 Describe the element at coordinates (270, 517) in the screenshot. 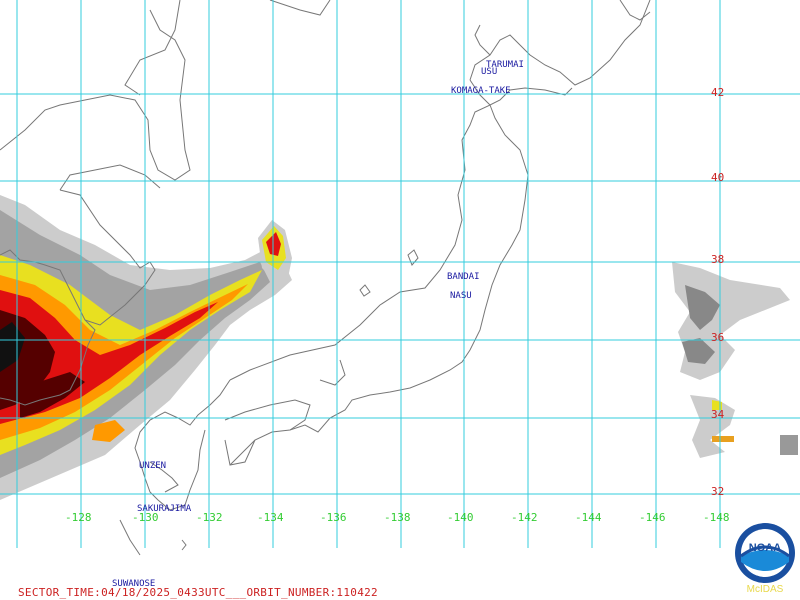

I see `lon-label: -134` at that location.